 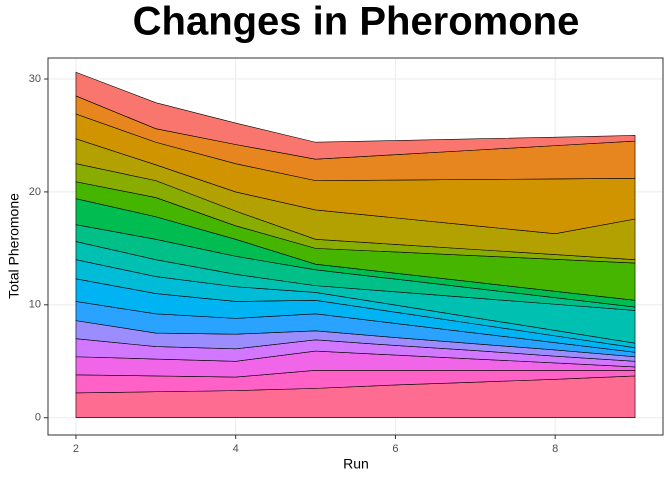 I want to click on y-tick-label: 0, so click(x=38, y=418).